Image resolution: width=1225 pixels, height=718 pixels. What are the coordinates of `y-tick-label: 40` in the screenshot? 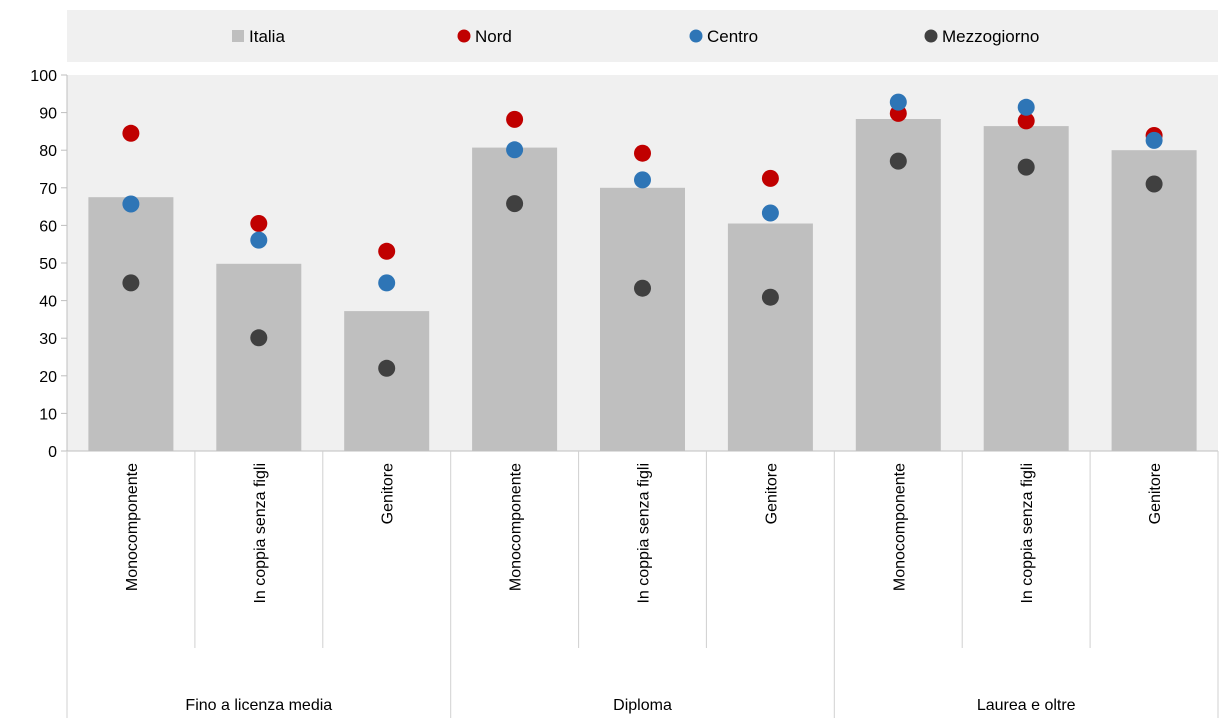 It's located at (48, 302).